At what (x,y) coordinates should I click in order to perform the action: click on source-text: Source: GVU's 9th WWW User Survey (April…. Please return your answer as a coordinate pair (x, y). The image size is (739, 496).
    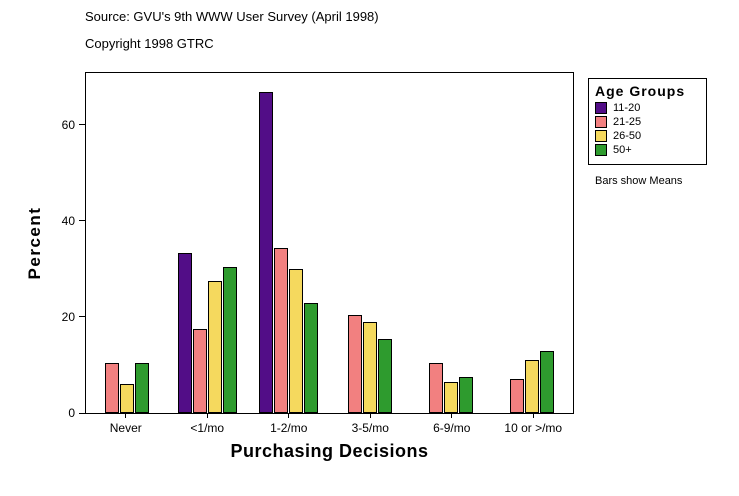
    Looking at the image, I should click on (232, 16).